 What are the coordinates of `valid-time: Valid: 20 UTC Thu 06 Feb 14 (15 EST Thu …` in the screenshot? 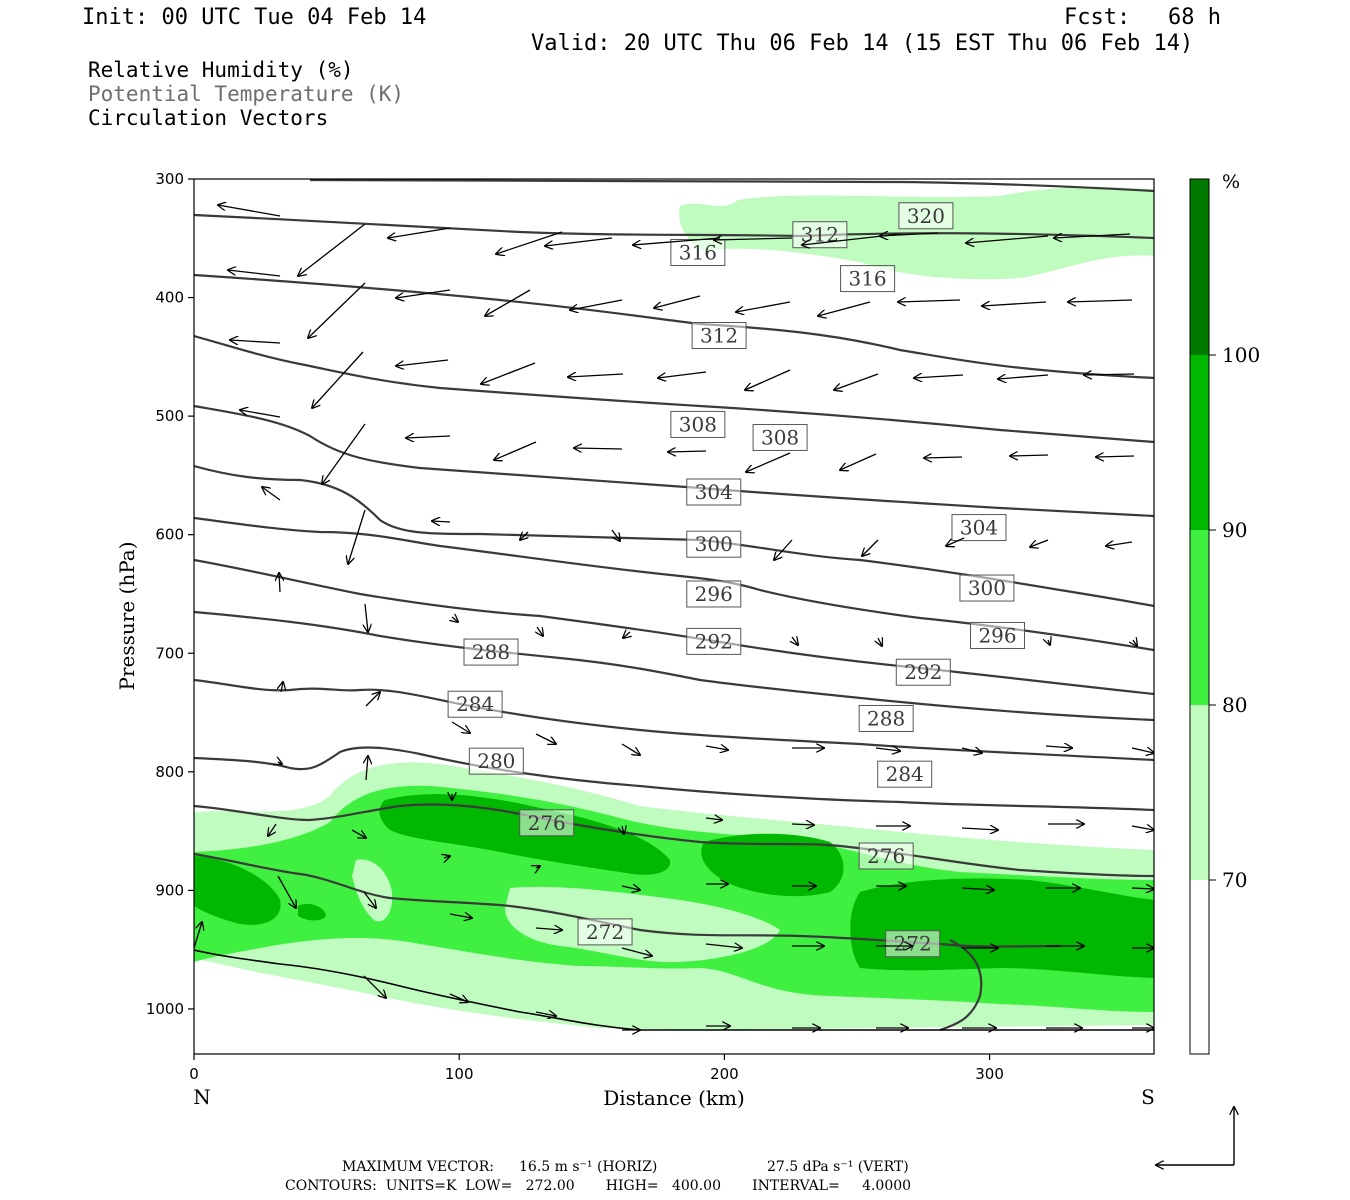 It's located at (862, 43).